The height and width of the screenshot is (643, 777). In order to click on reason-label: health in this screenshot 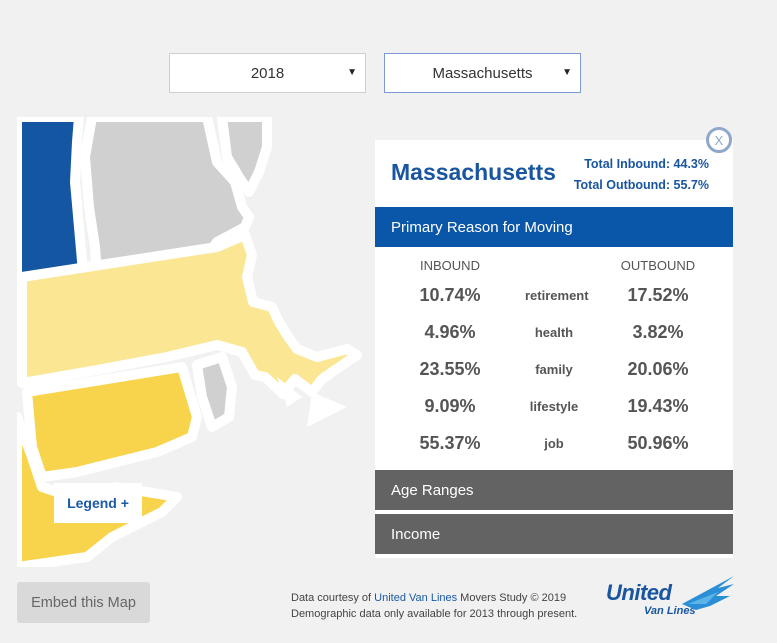, I will do `click(554, 332)`.